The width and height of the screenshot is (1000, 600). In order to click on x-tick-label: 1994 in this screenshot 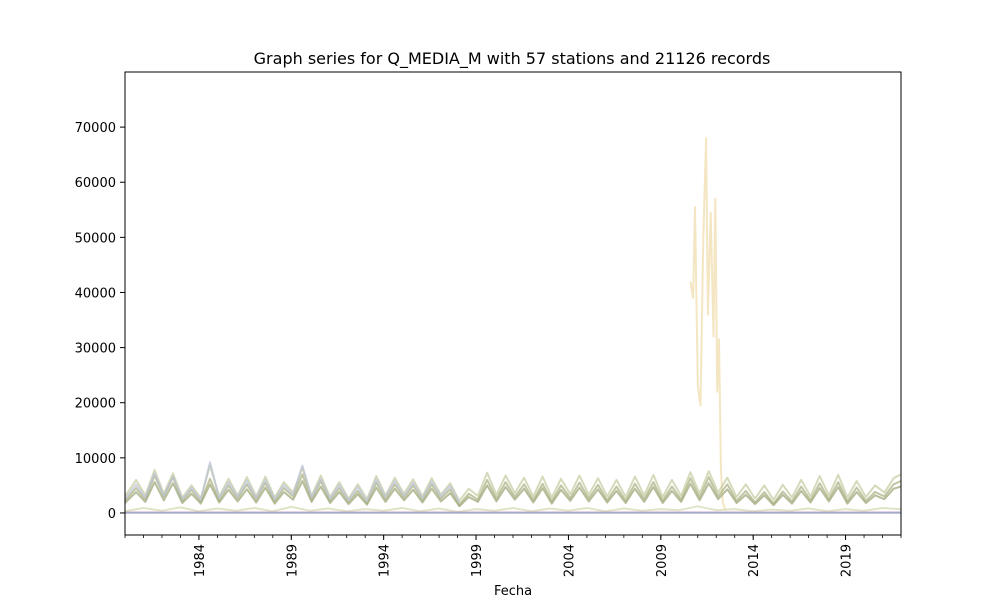, I will do `click(385, 560)`.